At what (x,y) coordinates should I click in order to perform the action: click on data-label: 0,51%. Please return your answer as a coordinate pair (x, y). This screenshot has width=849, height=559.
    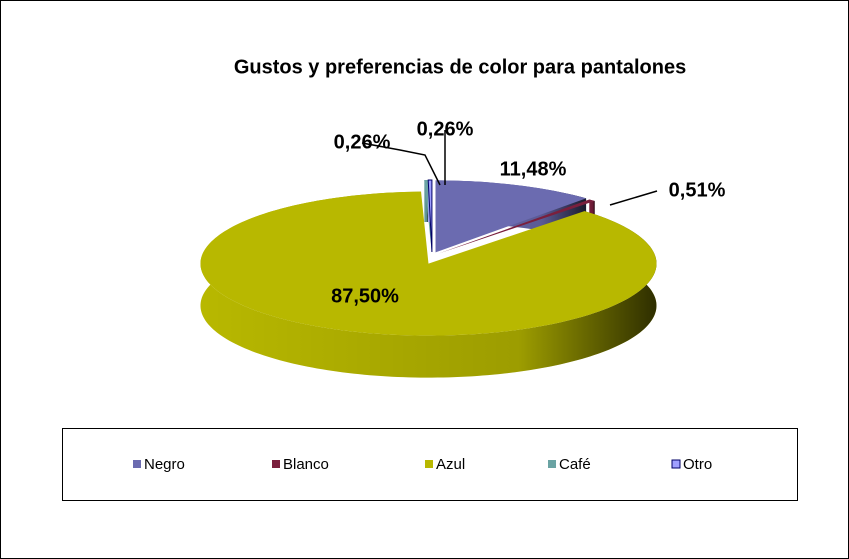
    Looking at the image, I should click on (697, 190).